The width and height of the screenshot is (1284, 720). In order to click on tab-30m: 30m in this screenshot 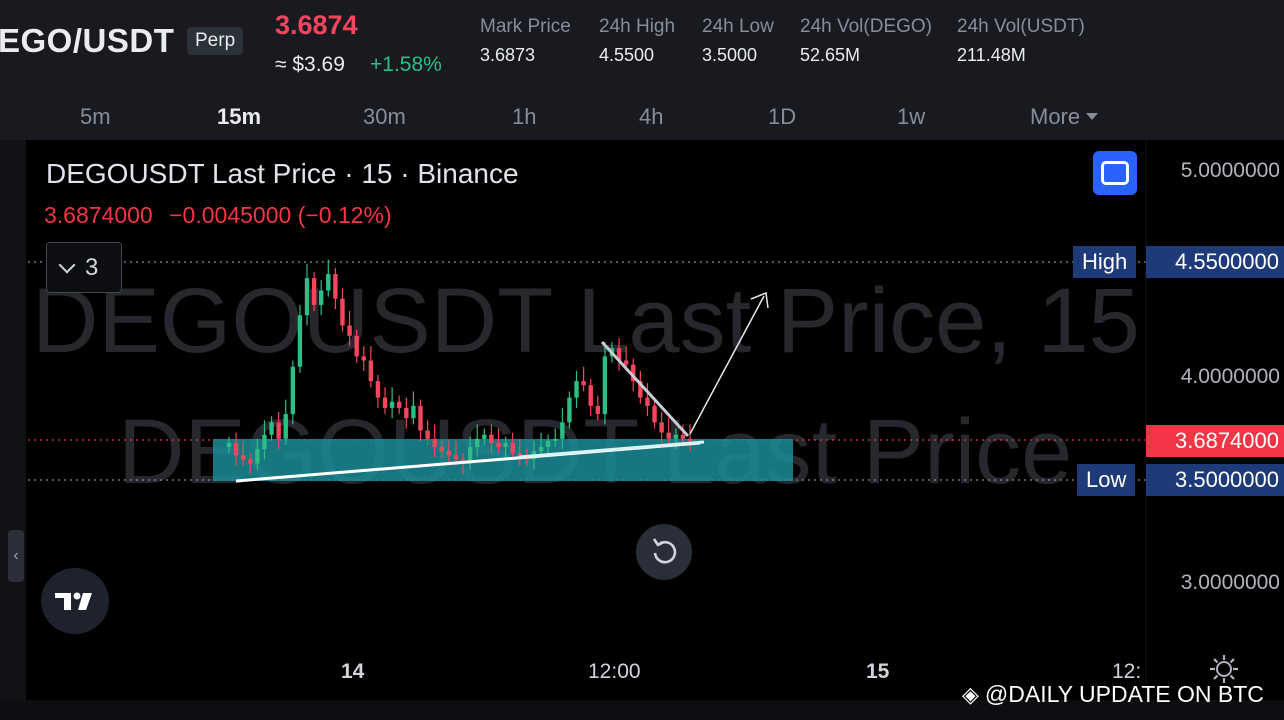, I will do `click(384, 116)`.